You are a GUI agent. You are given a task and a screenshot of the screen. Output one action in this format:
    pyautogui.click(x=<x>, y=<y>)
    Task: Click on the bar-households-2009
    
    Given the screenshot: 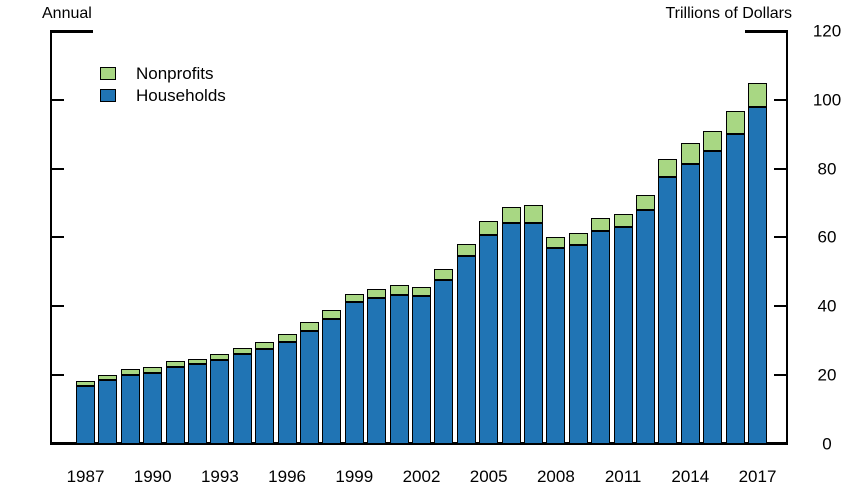 What is the action you would take?
    pyautogui.click(x=578, y=344)
    